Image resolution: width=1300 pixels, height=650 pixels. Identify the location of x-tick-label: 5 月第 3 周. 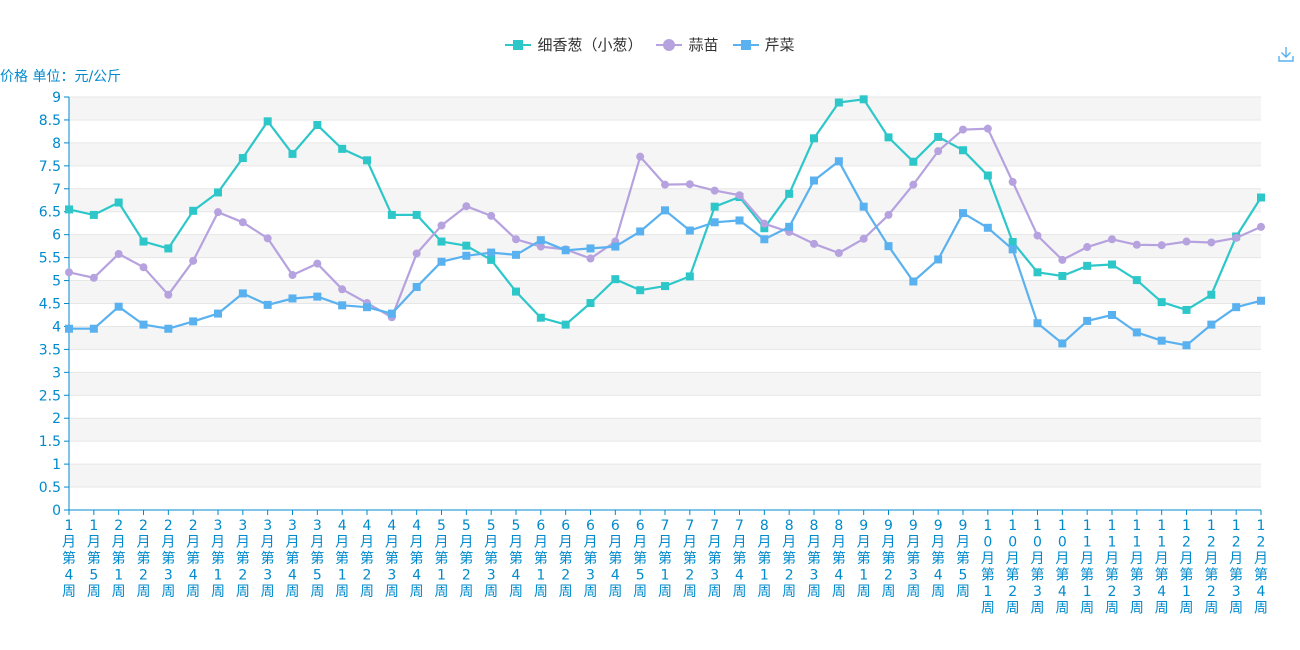
(491, 559).